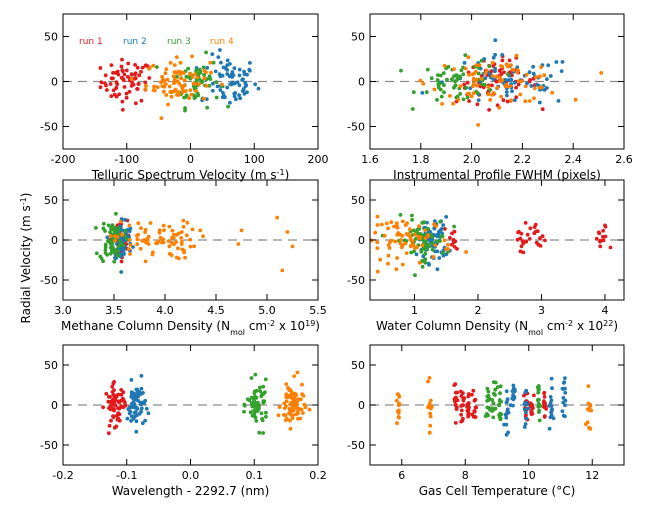  What do you see at coordinates (486, 421) in the screenshot?
I see `panel-gascell: 6 8 10 12 -50 0 50 Gas Cell Temperature (°C)` at bounding box center [486, 421].